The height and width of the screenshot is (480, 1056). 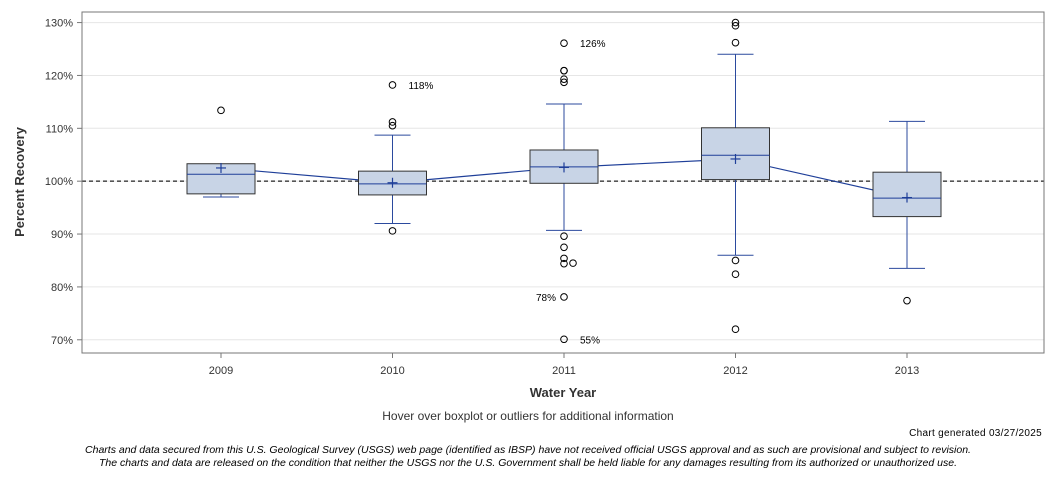 I want to click on y-tick-label: 130%, so click(x=59, y=24).